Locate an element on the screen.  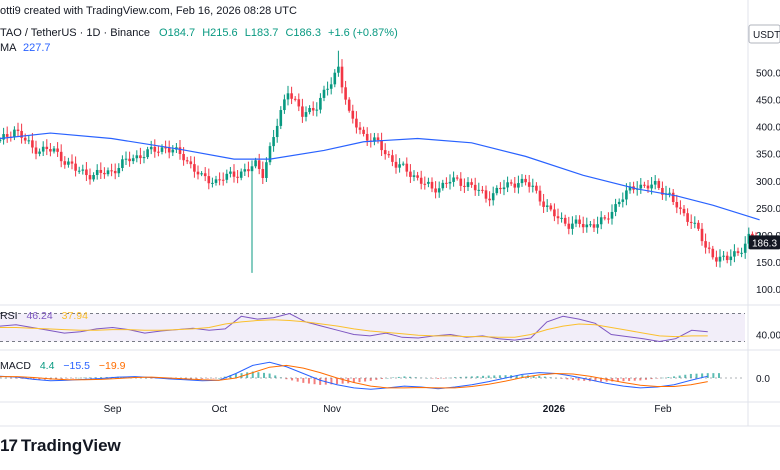
macd-line is located at coordinates (354, 375).